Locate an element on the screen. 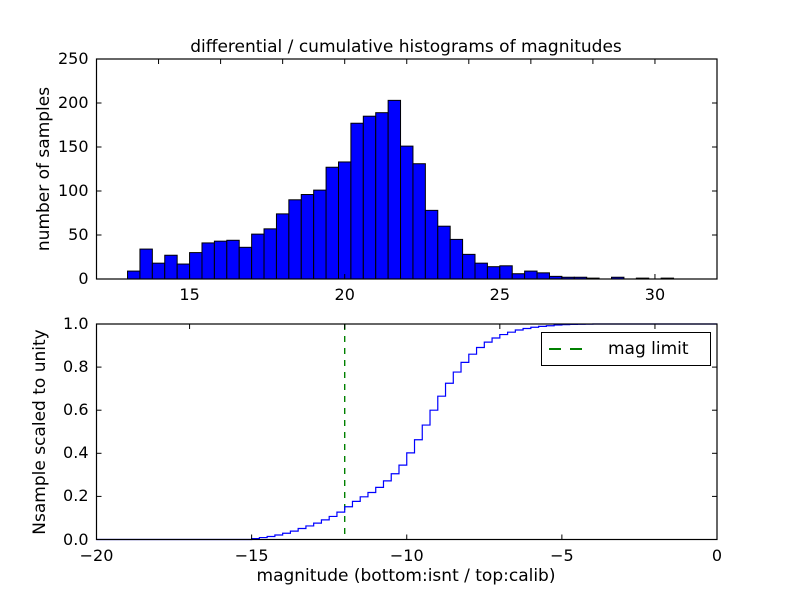 Image resolution: width=800 pixels, height=600 pixels. y-tick-label: 1.0 is located at coordinates (76, 323).